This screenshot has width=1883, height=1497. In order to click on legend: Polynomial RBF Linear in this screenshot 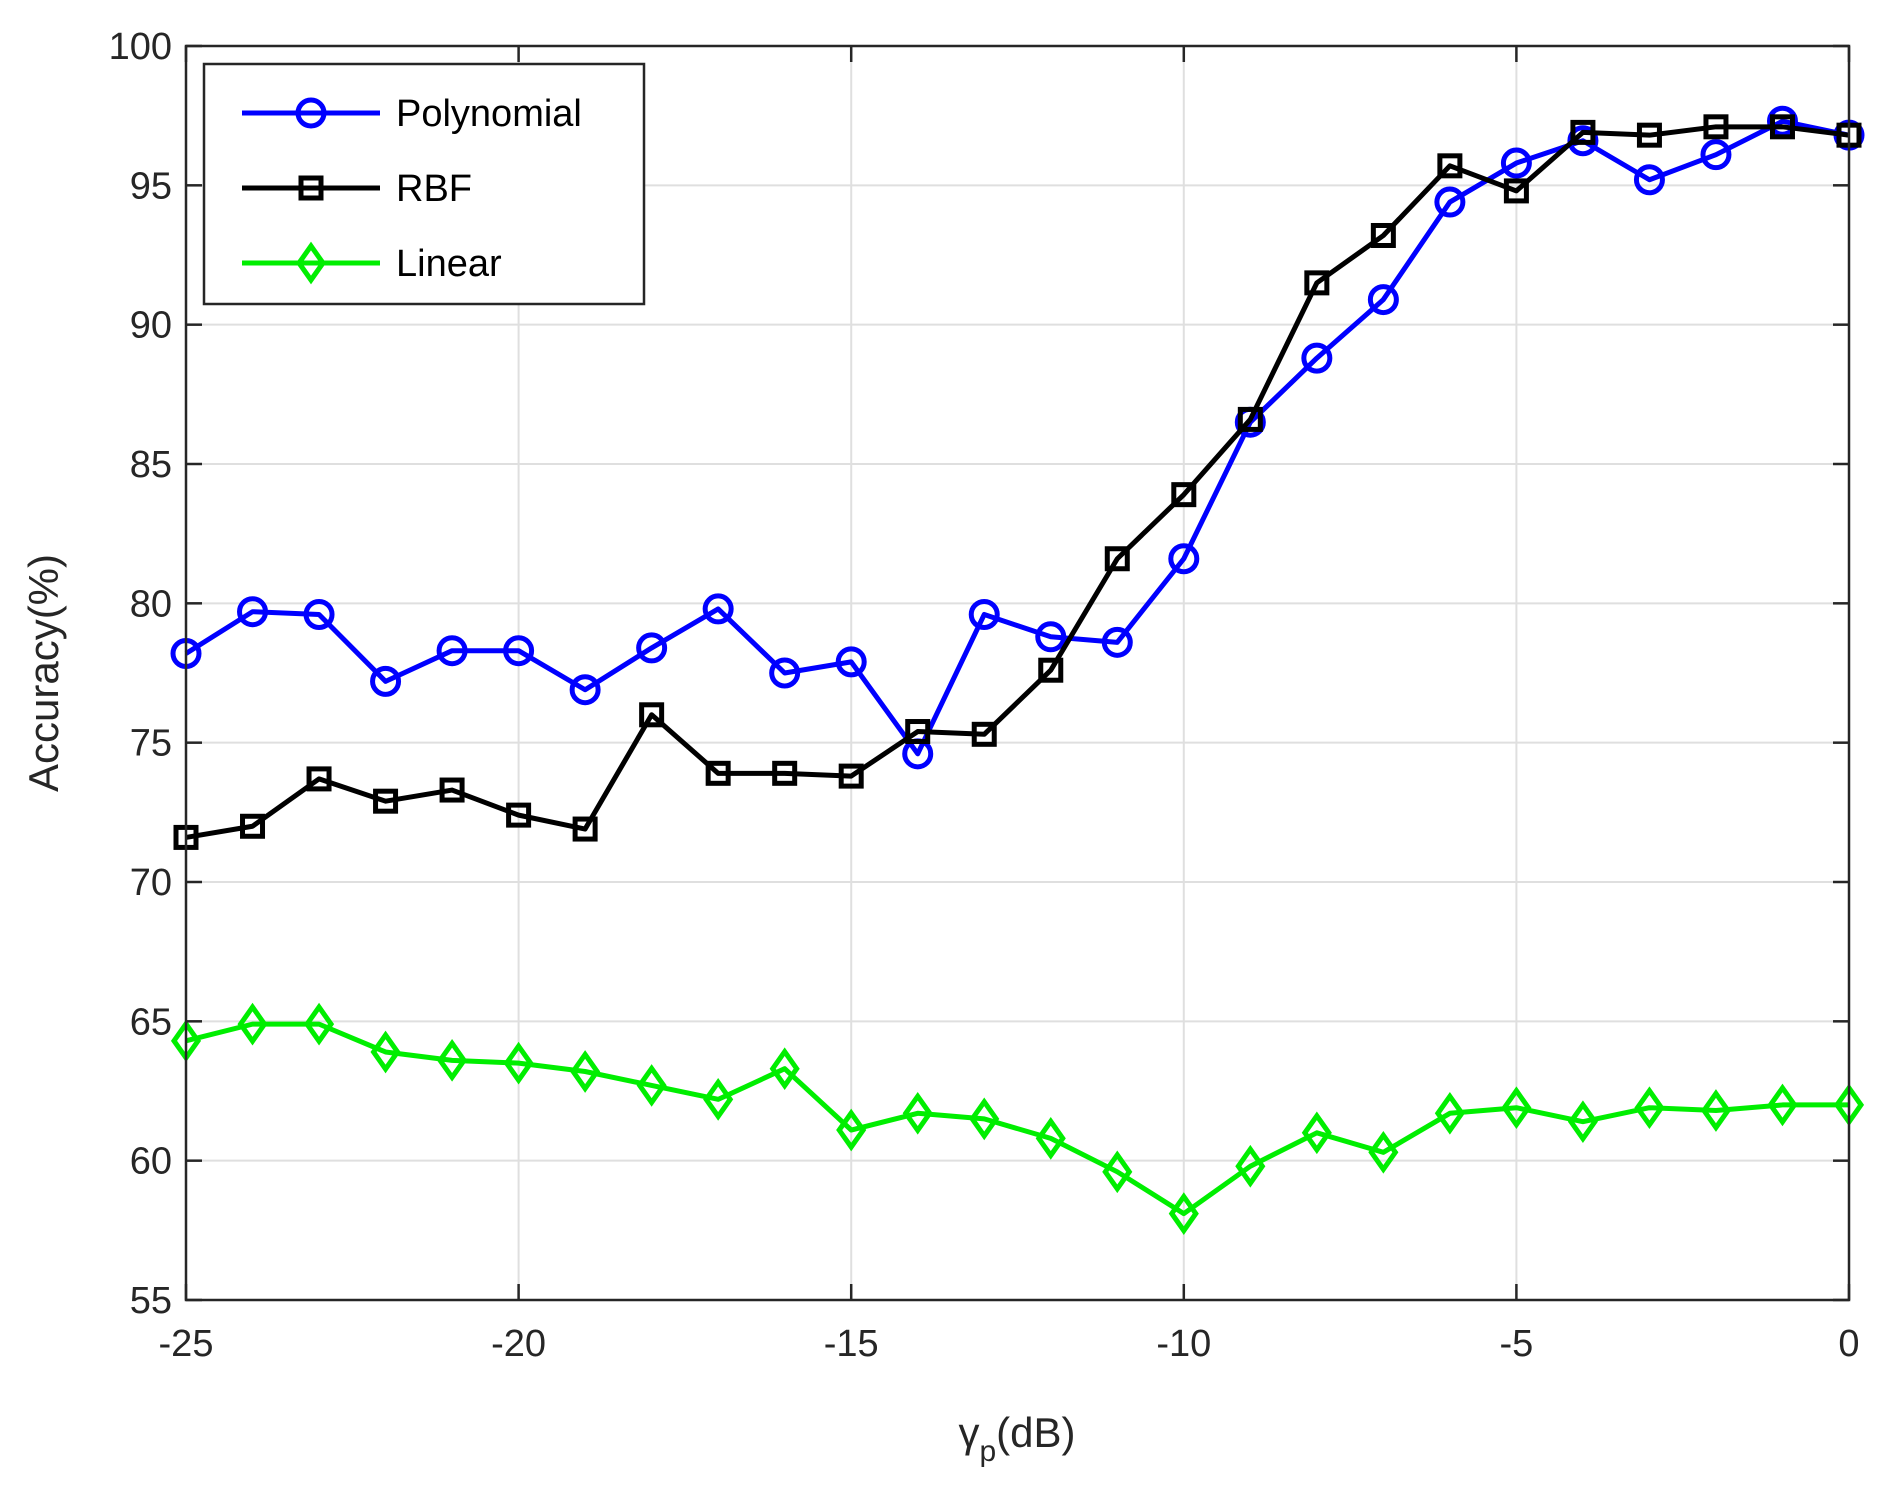, I will do `click(424, 184)`.